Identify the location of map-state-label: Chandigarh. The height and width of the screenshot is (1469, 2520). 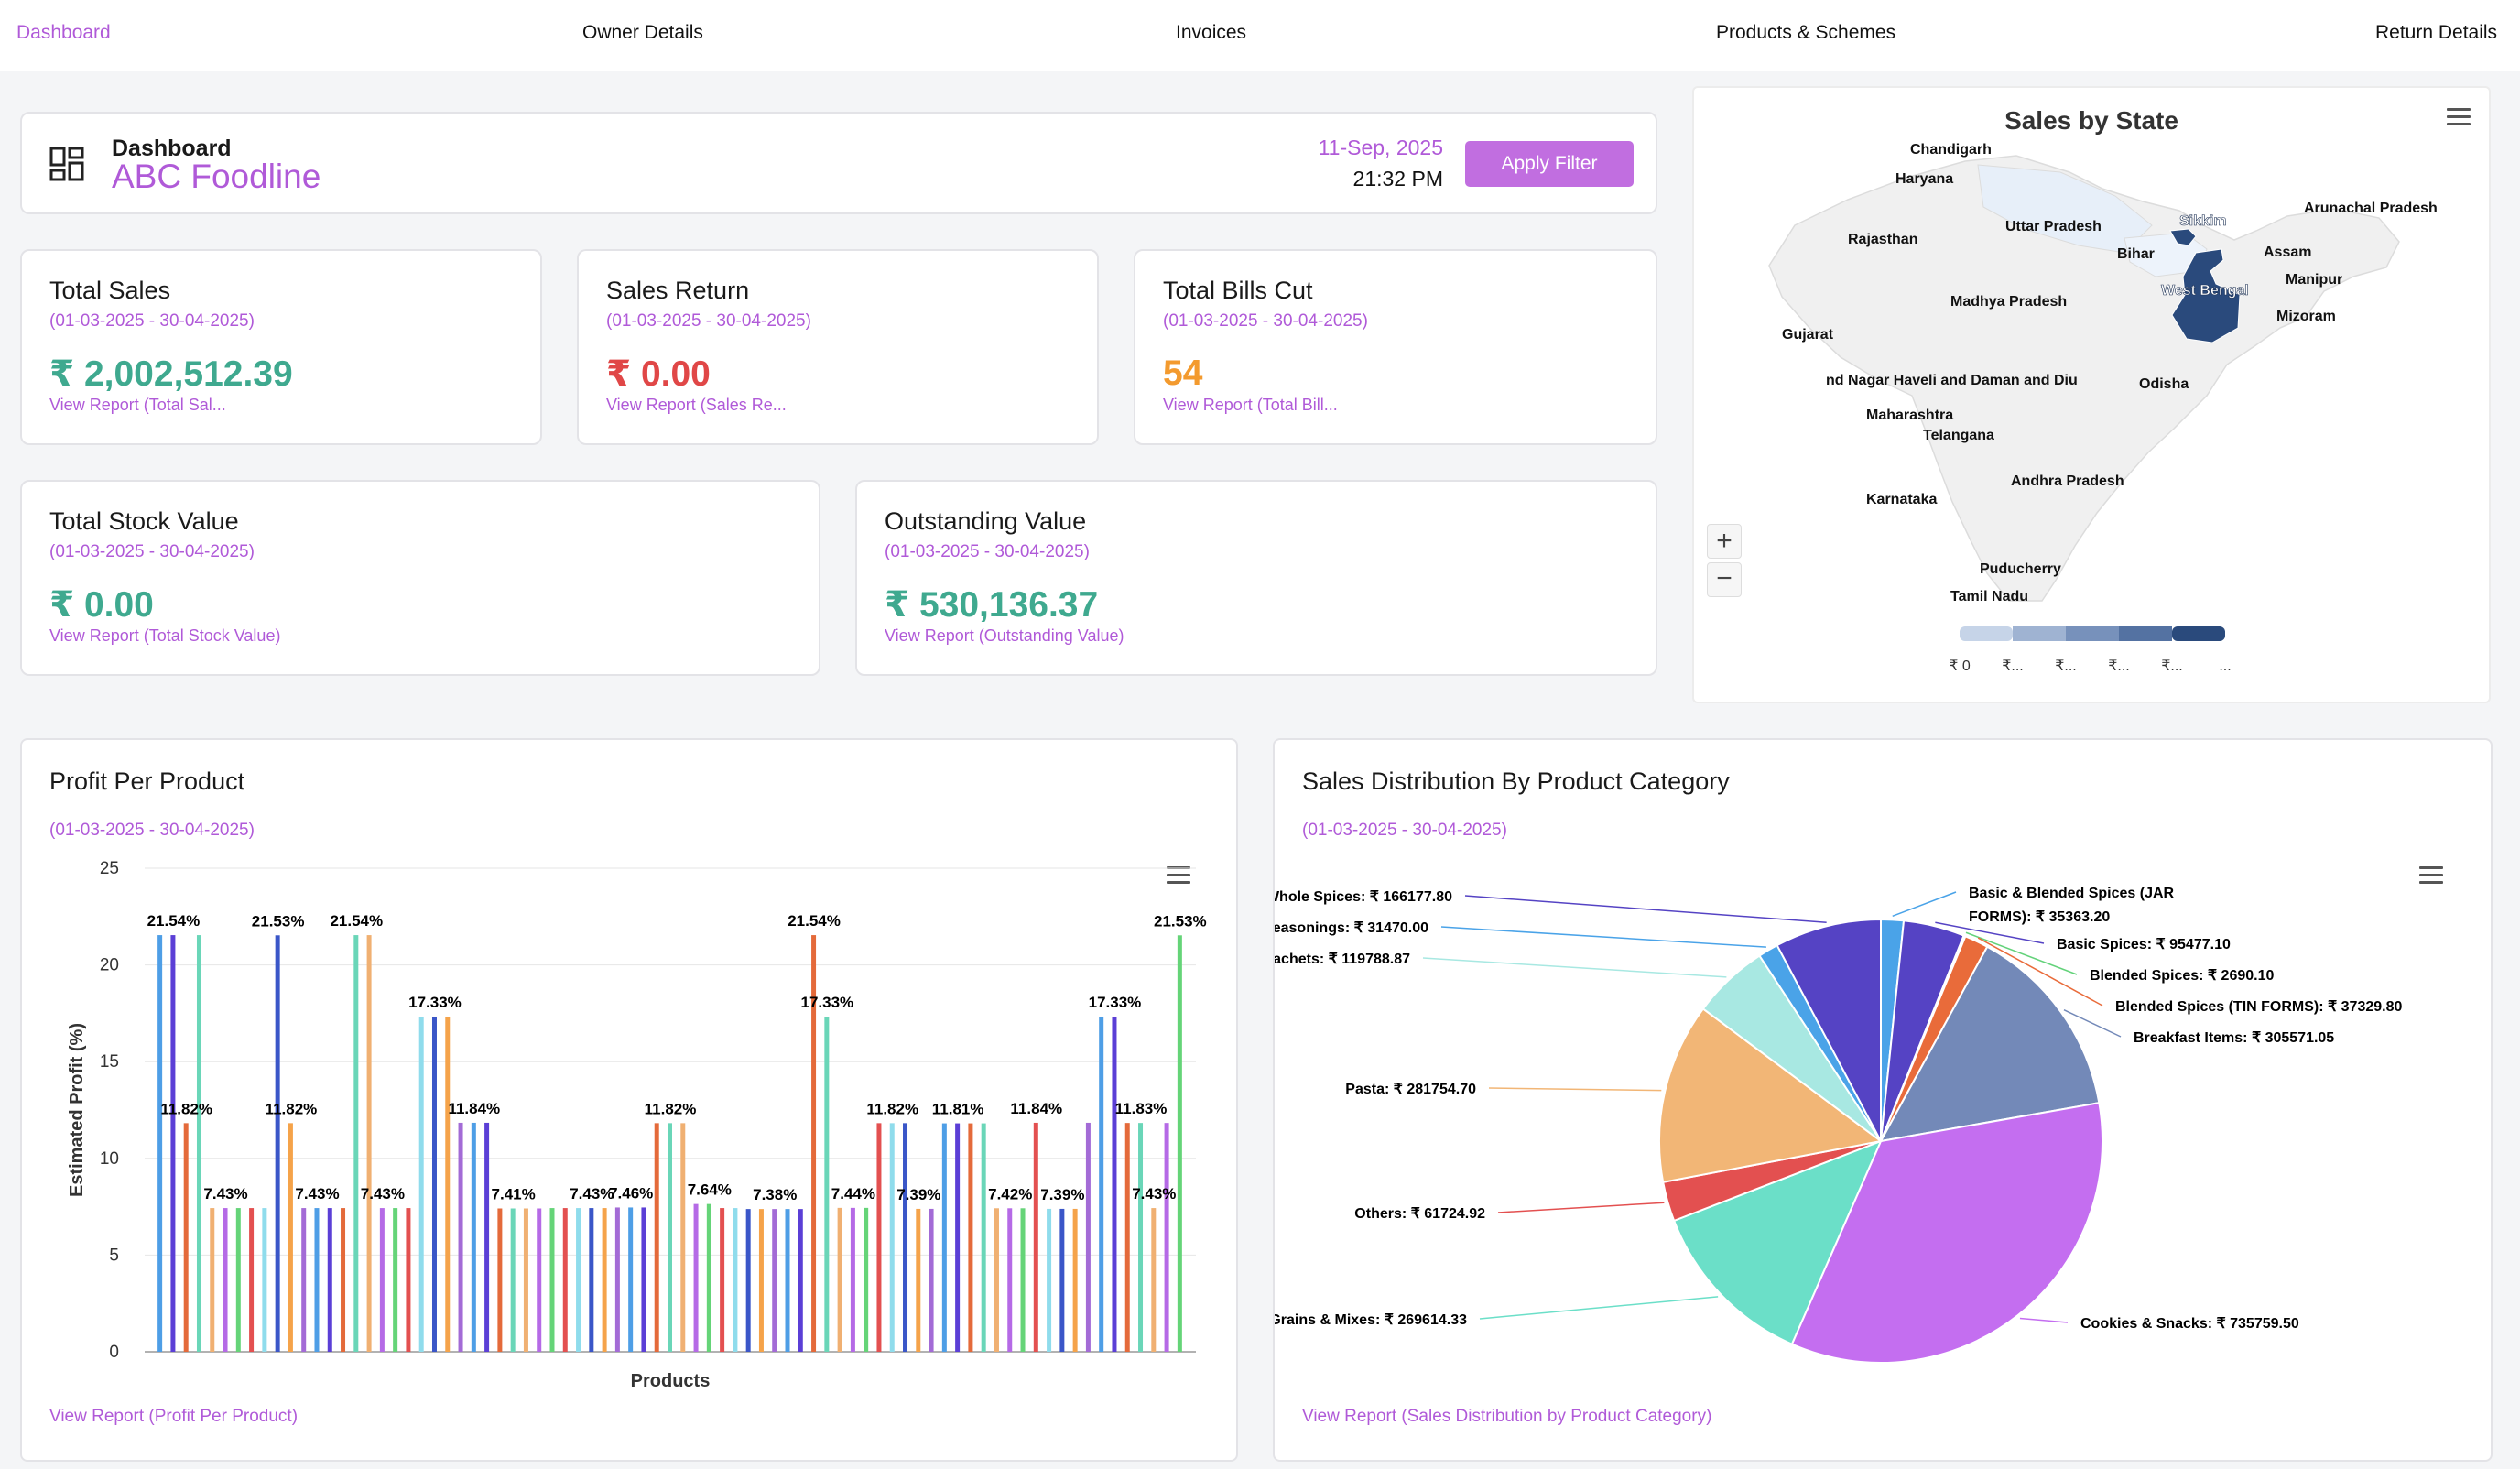
(1951, 150).